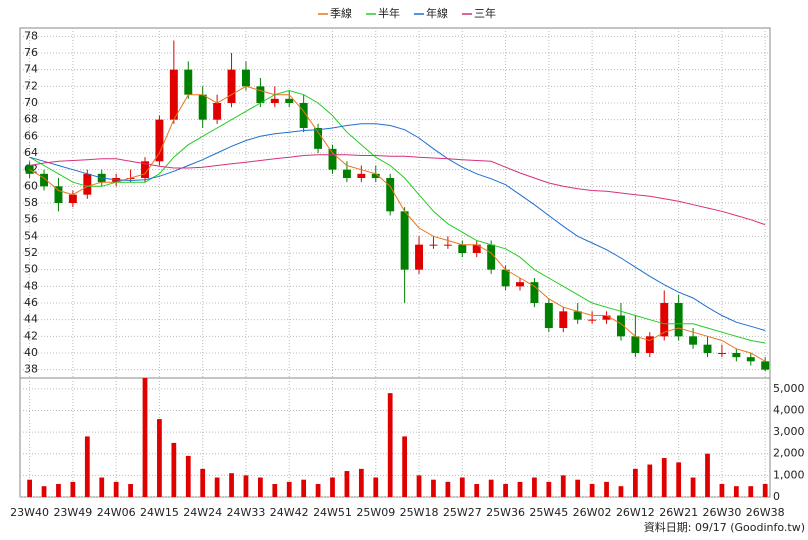 This screenshot has width=808, height=540. Describe the element at coordinates (31, 235) in the screenshot. I see `y-tick-label: 54` at that location.